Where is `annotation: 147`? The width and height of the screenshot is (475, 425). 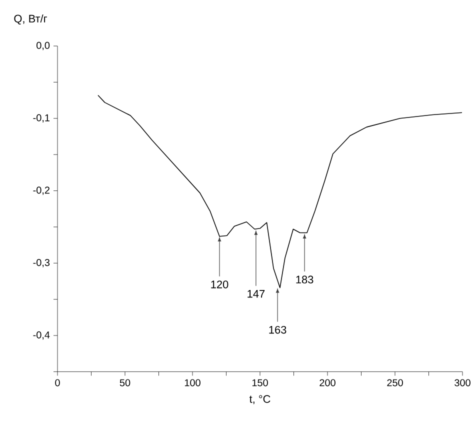 annotation: 147 is located at coordinates (256, 294).